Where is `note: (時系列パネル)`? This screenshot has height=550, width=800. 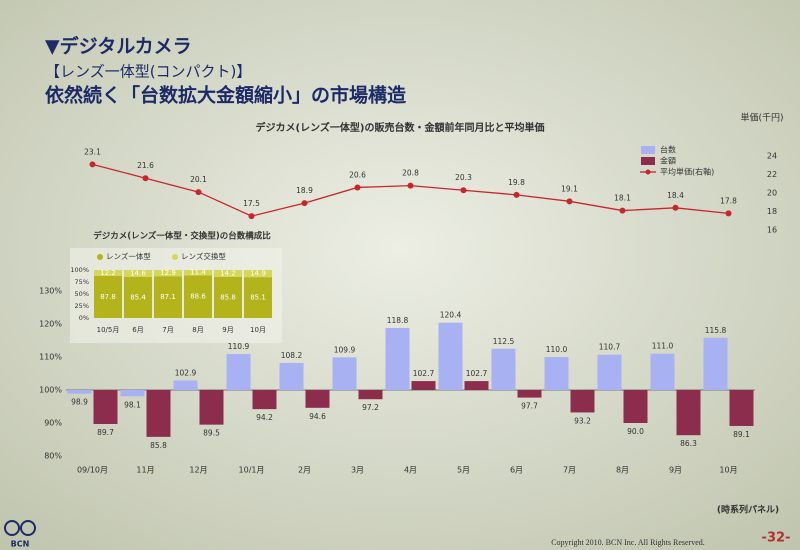
note: (時系列パネル) is located at coordinates (748, 510).